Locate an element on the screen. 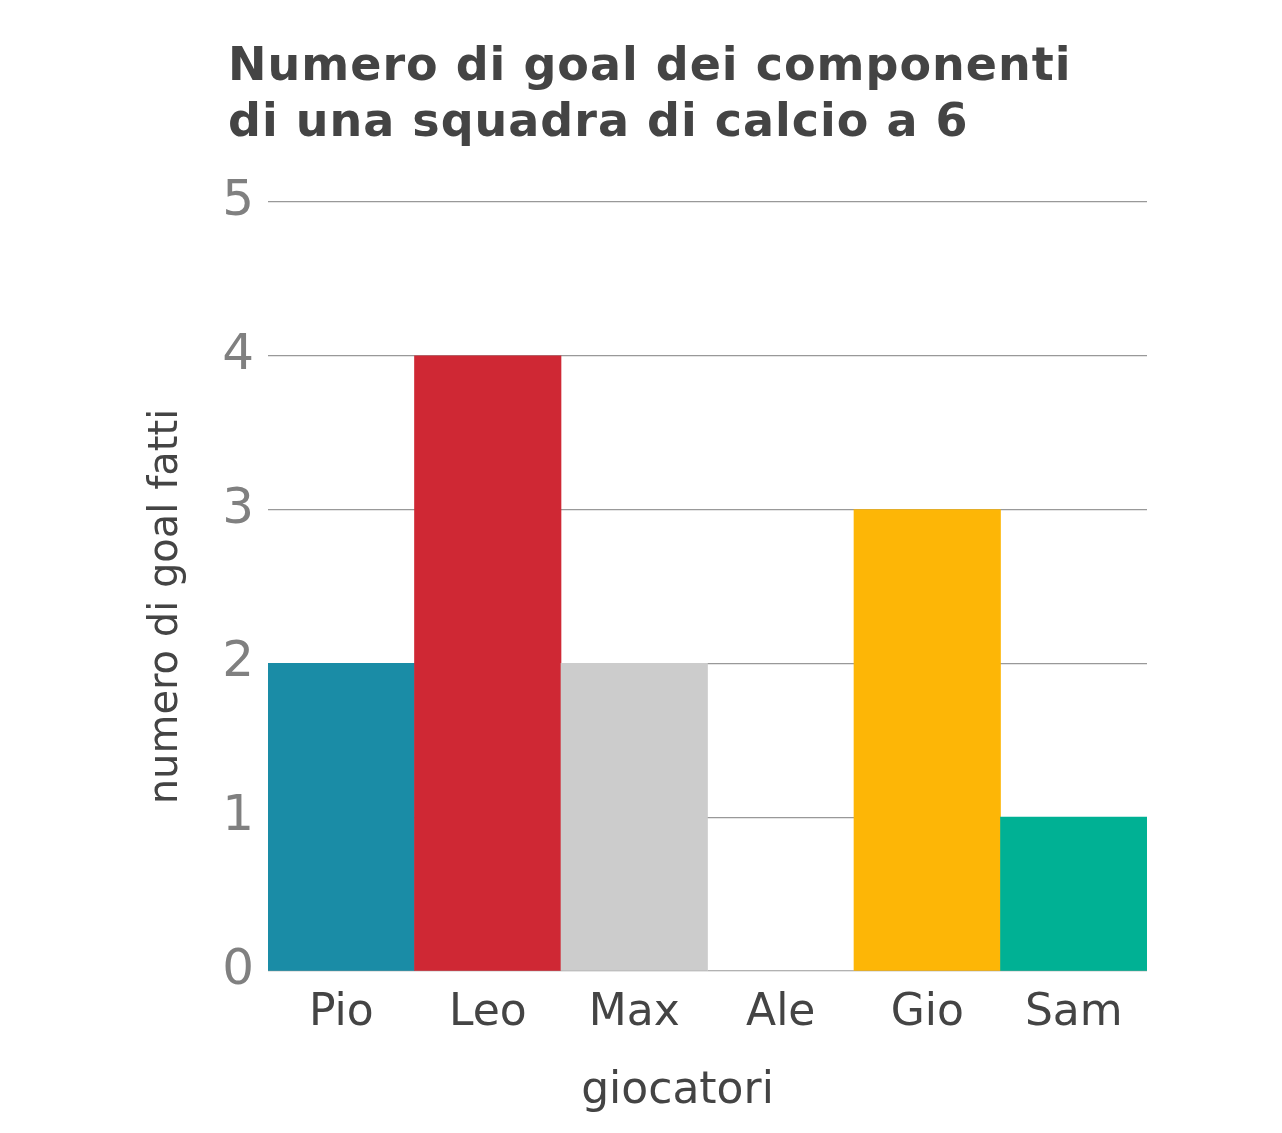 The height and width of the screenshot is (1133, 1282). chart-title: Numero di goal dei componenti di una squadra di calcio a 6 is located at coordinates (650, 92).